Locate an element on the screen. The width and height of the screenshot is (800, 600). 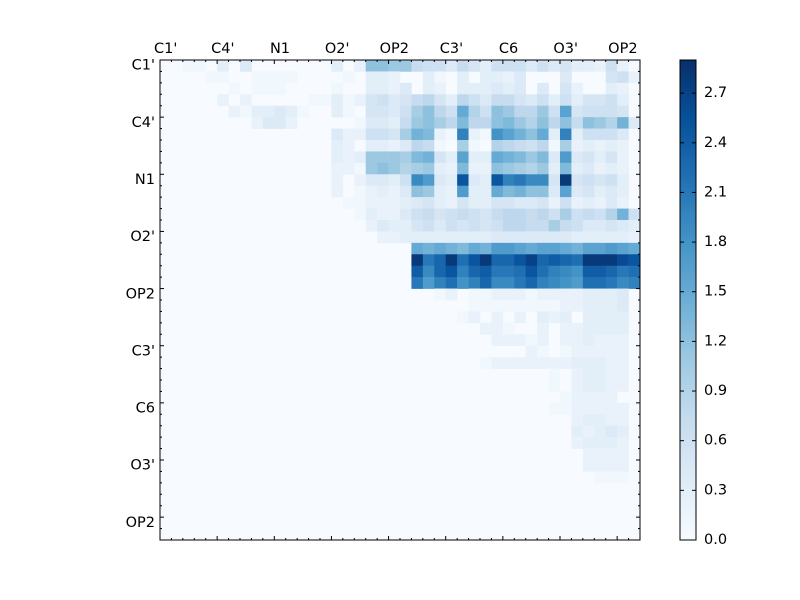
y-tick-label: C6 is located at coordinates (145, 409).